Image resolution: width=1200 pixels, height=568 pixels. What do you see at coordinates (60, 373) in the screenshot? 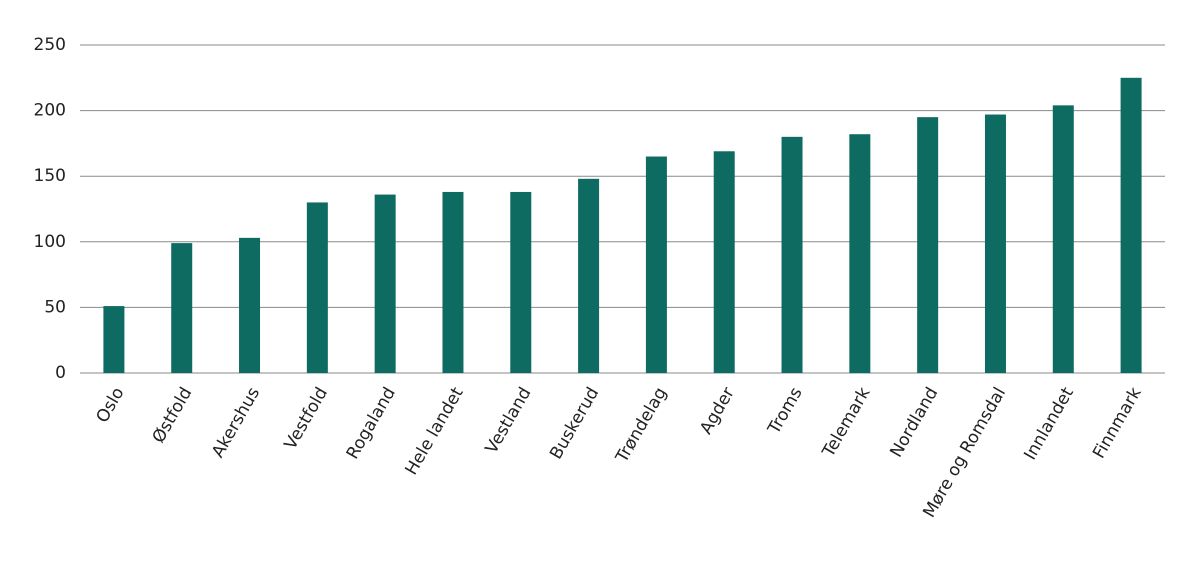
I see `y-tick-label: 0` at bounding box center [60, 373].